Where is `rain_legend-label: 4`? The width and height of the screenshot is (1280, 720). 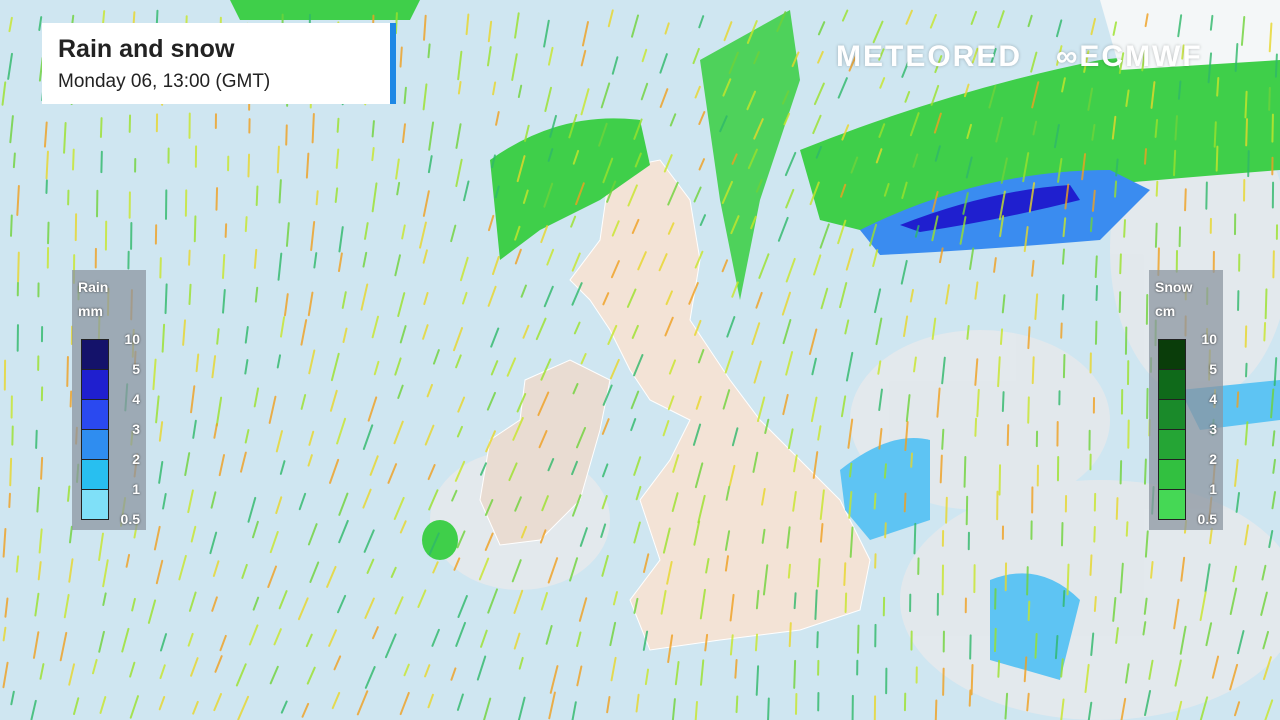
rain_legend-label: 4 is located at coordinates (136, 399).